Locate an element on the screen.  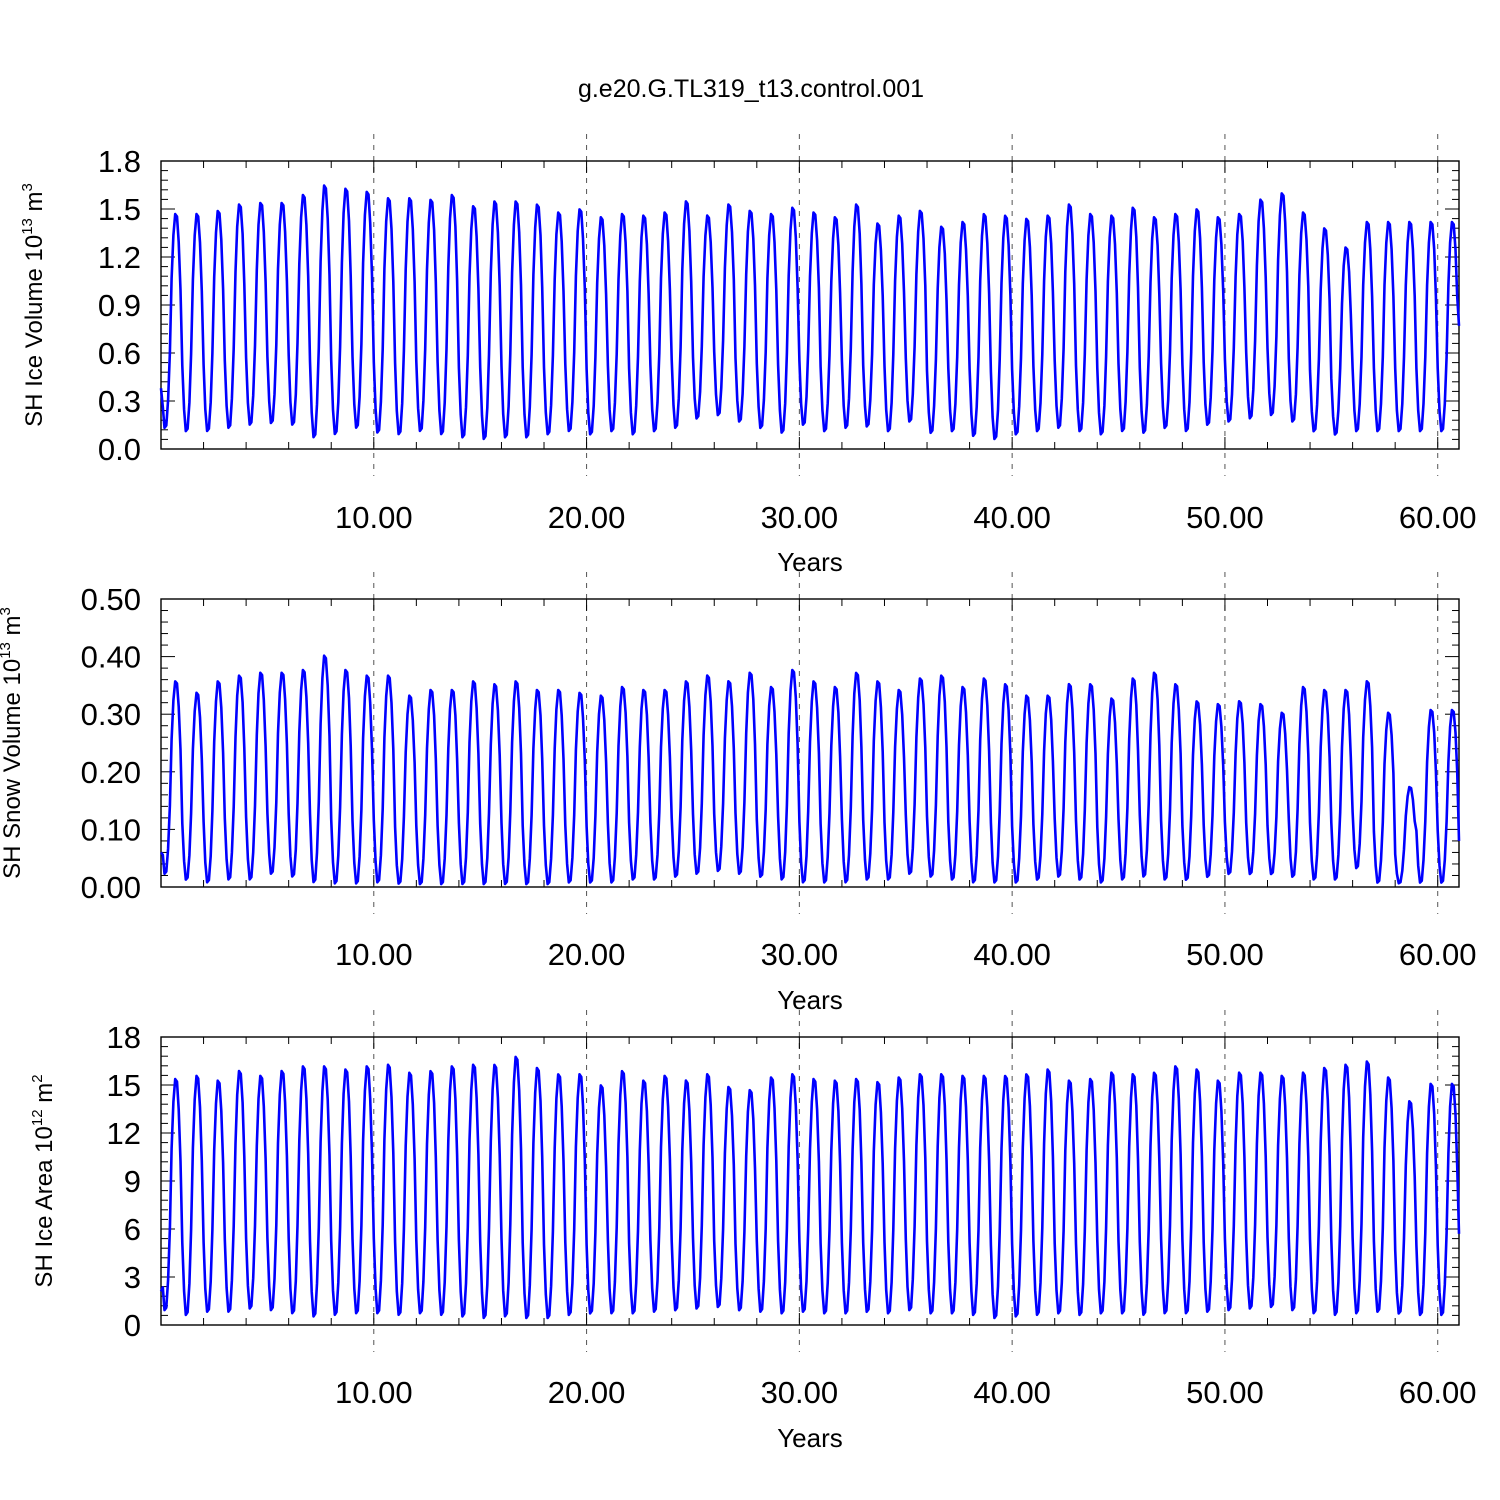
y-tick-label: 1.2 is located at coordinates (119, 257).